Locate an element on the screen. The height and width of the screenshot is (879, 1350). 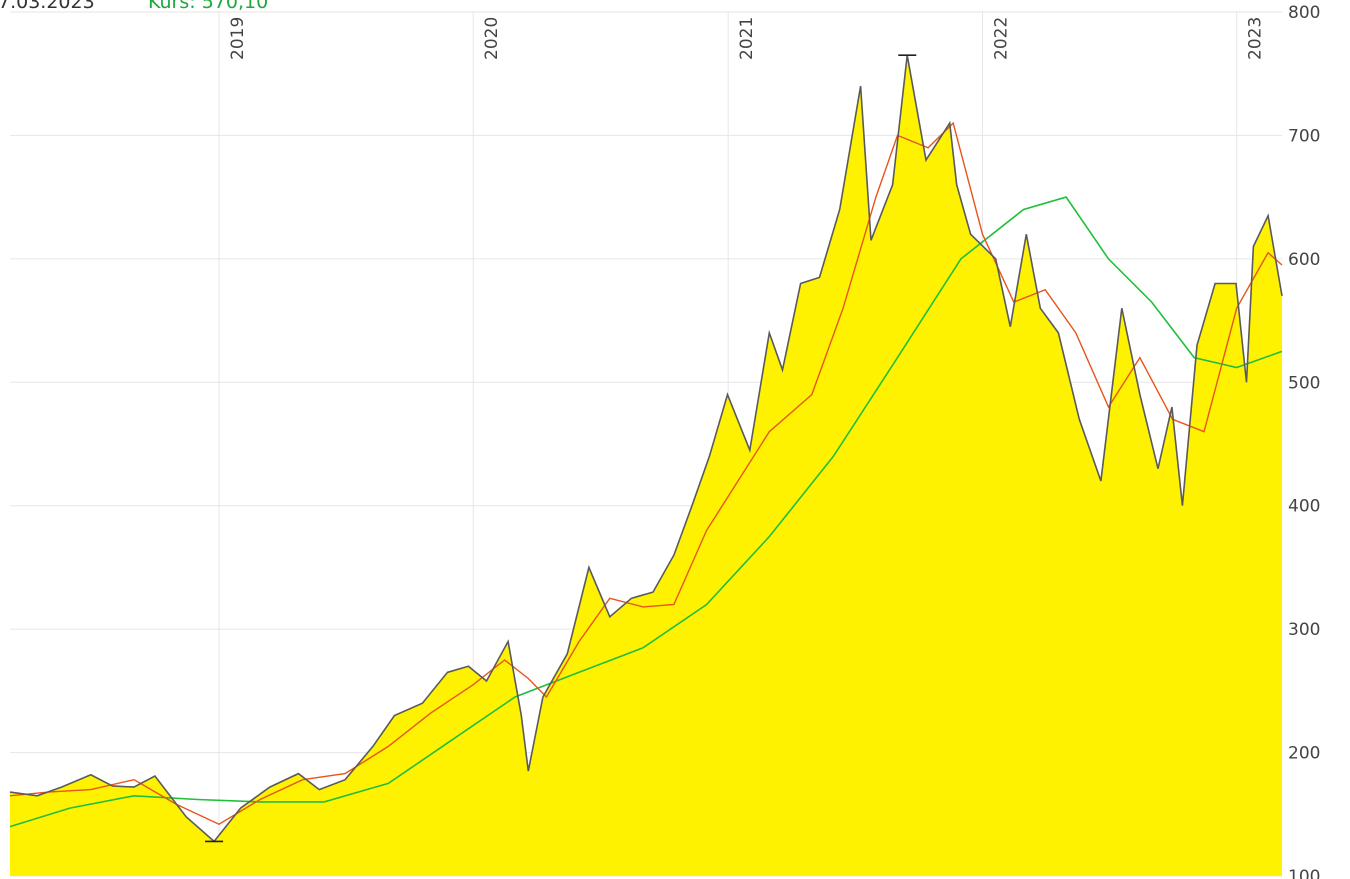
y-axis-tick-labels: 100 200 300 400 500 600 700 800 is located at coordinates (1304, 441).